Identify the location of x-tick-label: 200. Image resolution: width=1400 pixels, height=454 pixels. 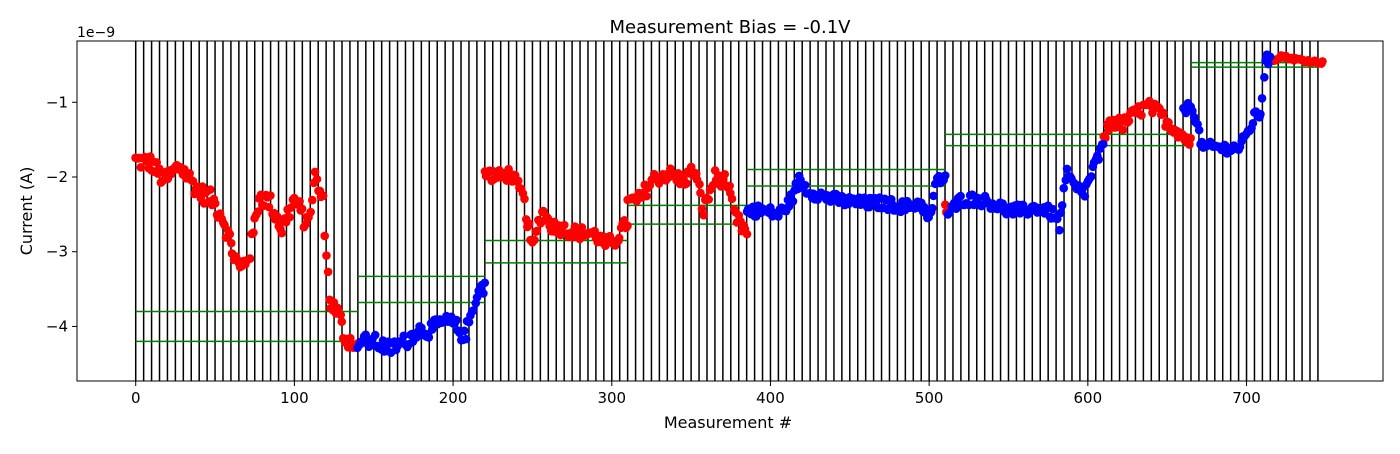
(453, 398).